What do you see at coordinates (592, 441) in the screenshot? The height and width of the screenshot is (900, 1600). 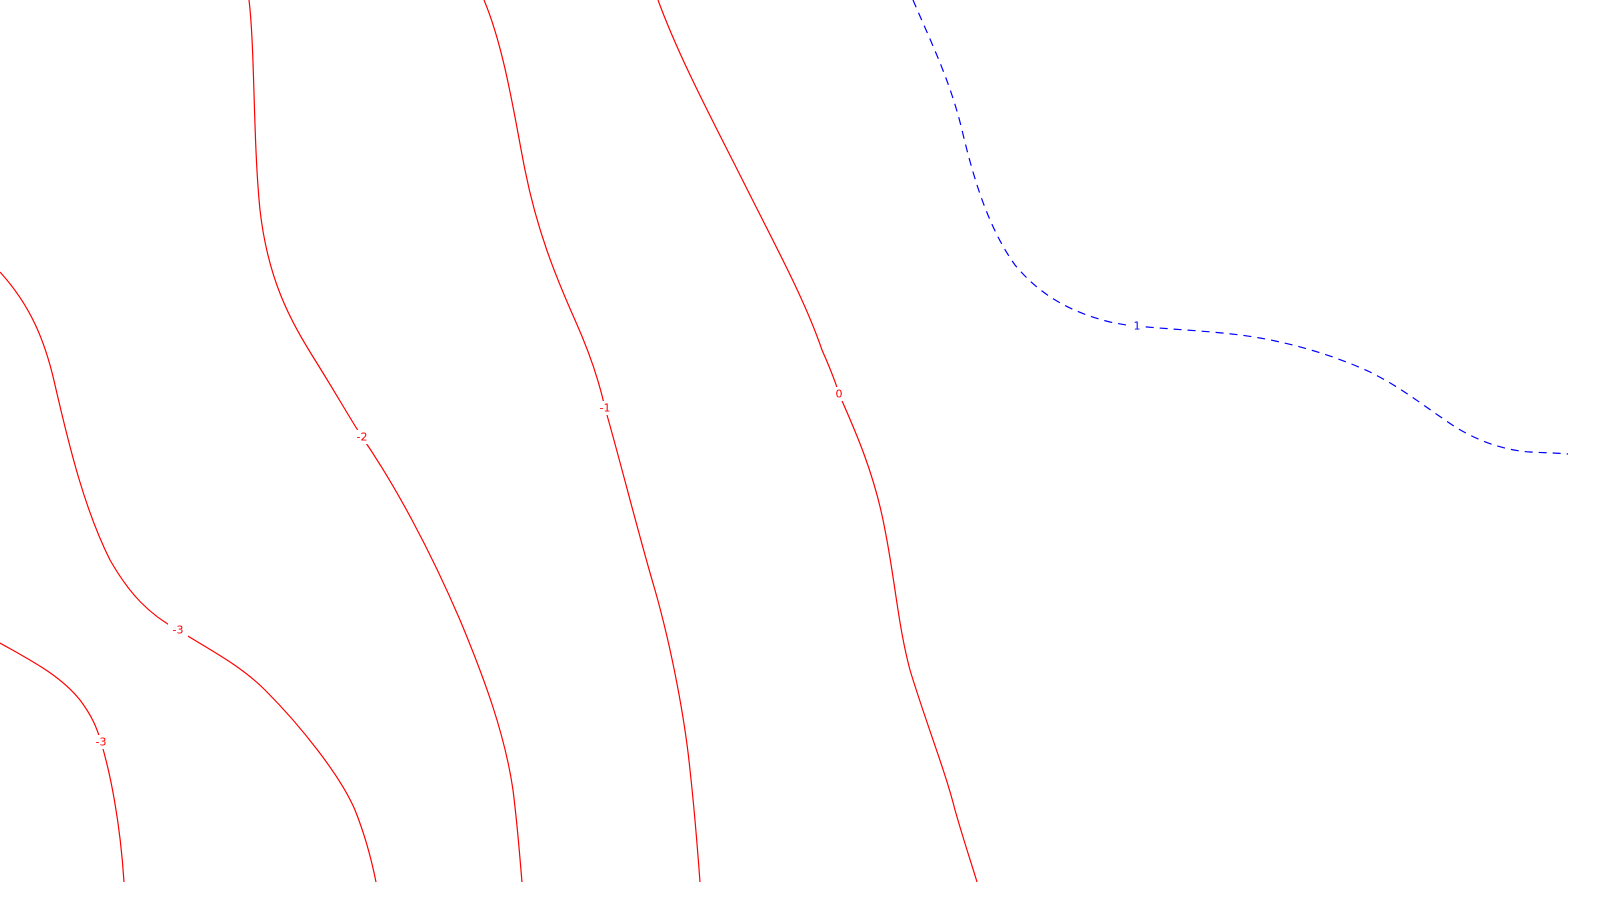 I see `contour-group-minus1: -1` at bounding box center [592, 441].